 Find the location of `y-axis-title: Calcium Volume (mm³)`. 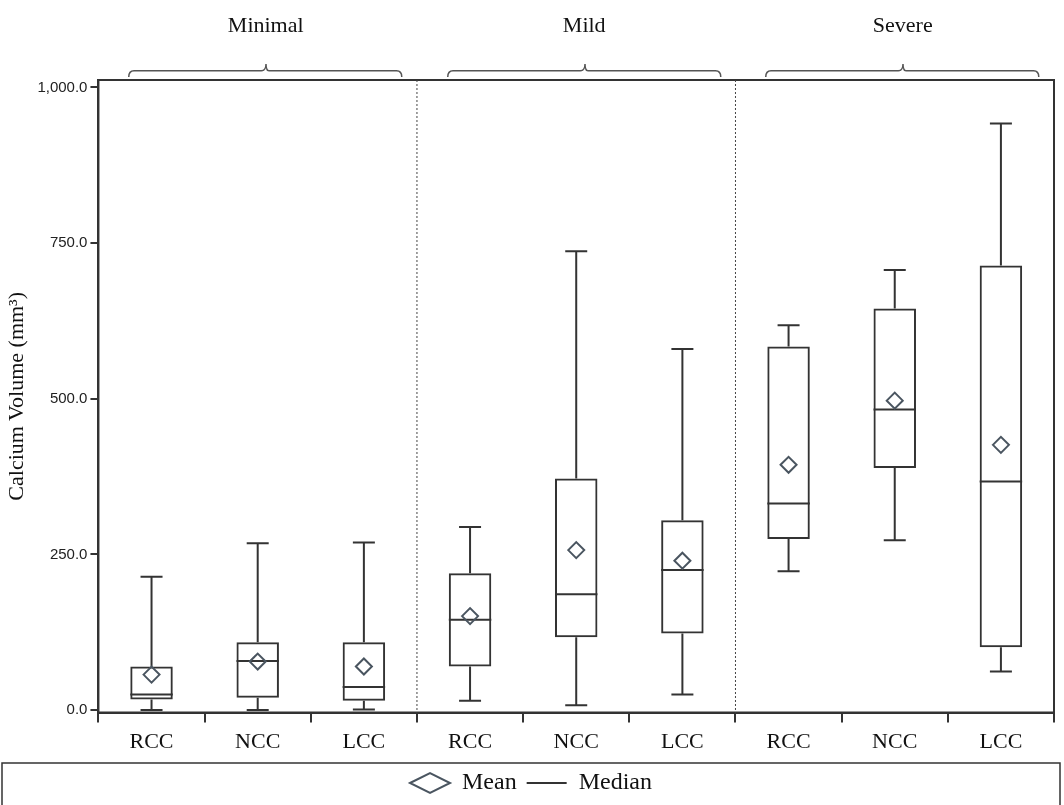

y-axis-title: Calcium Volume (mm³) is located at coordinates (15, 396).